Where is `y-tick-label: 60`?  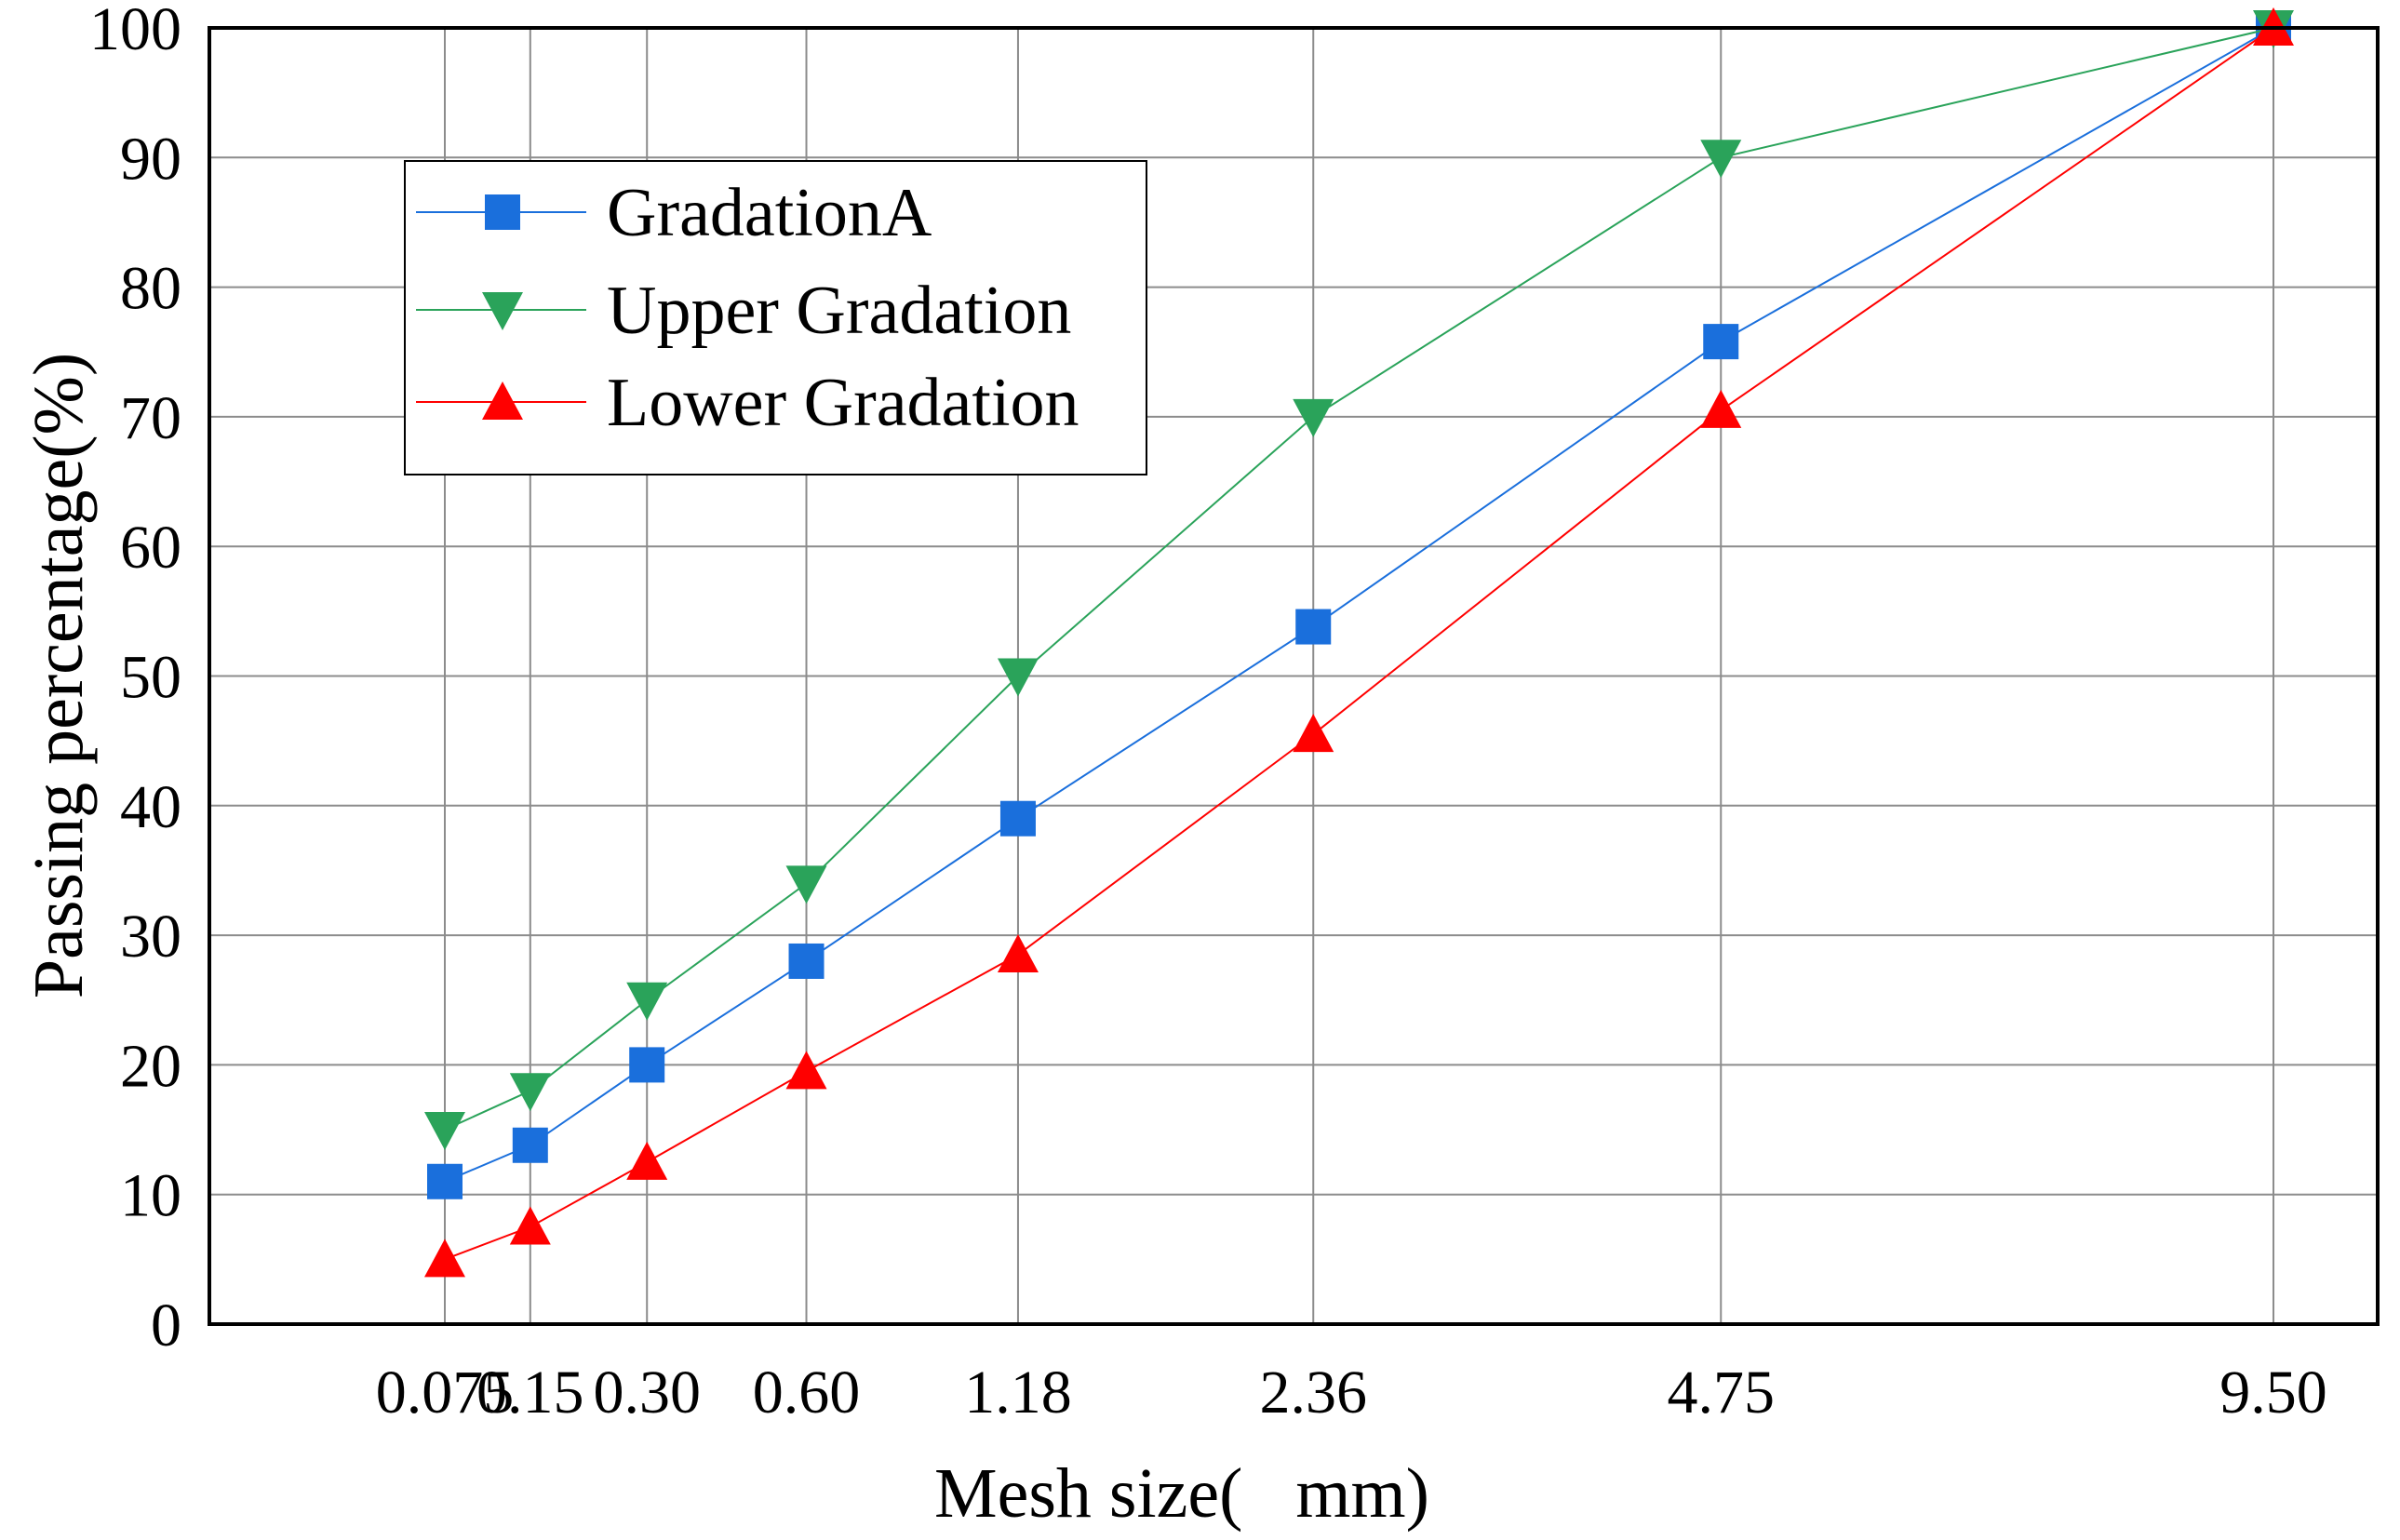
y-tick-label: 60 is located at coordinates (150, 548).